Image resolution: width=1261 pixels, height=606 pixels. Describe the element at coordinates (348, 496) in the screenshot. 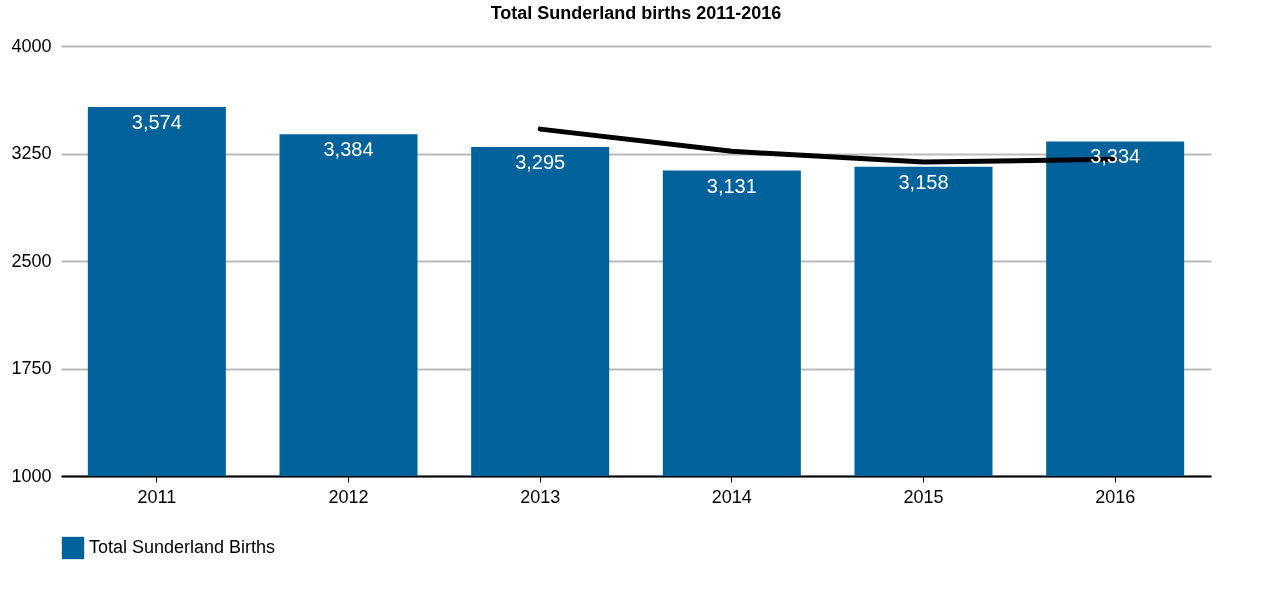

I see `x-tick-label: 2012` at that location.